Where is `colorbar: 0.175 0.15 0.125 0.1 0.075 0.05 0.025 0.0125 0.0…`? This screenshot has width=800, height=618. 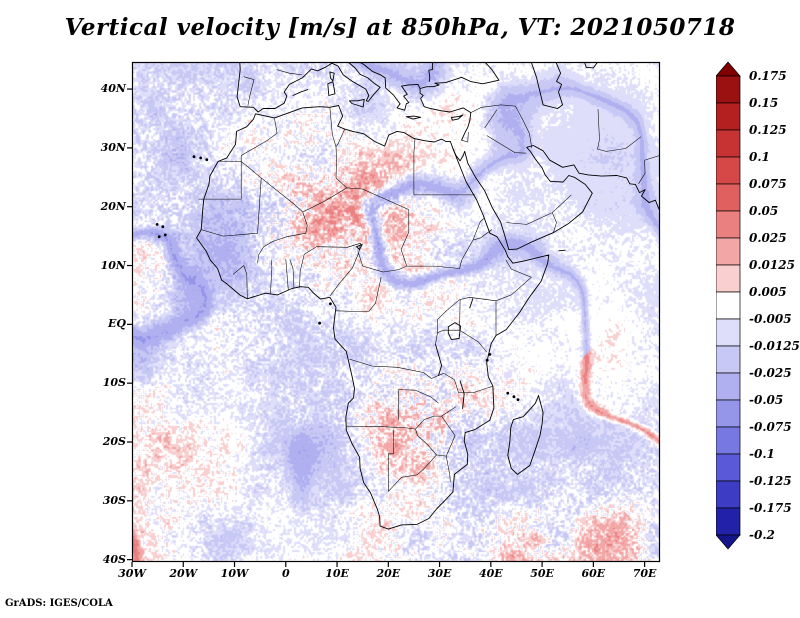
colorbar: 0.175 0.15 0.125 0.1 0.075 0.05 0.025 0.0125 0.0… is located at coordinates (758, 305).